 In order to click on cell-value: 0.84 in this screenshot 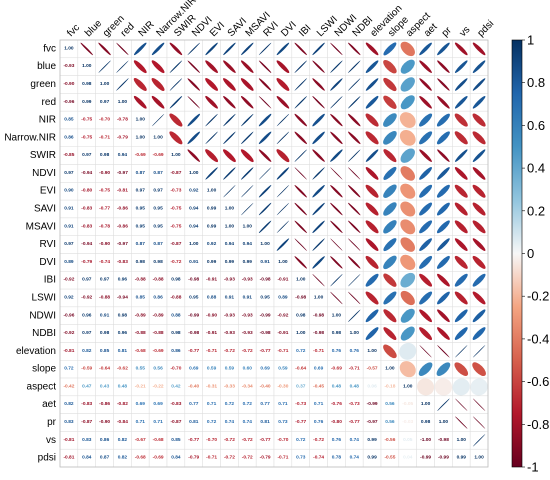, I will do `click(87, 458)`.